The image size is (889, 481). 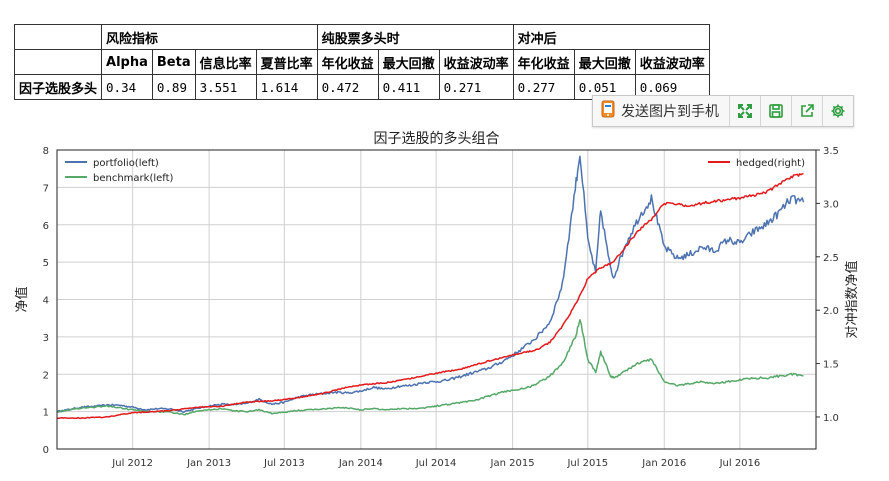 I want to click on gear-icon, so click(x=838, y=111).